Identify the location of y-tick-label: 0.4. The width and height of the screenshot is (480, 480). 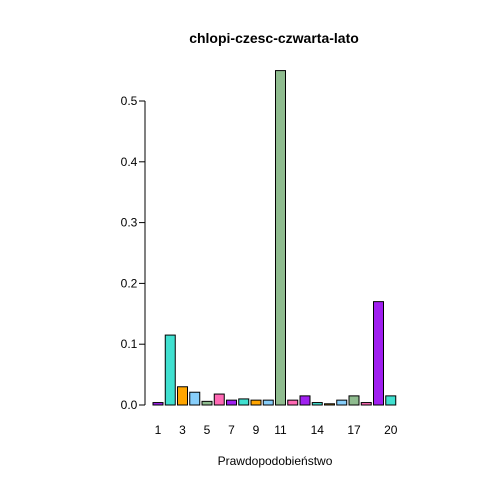
(129, 162).